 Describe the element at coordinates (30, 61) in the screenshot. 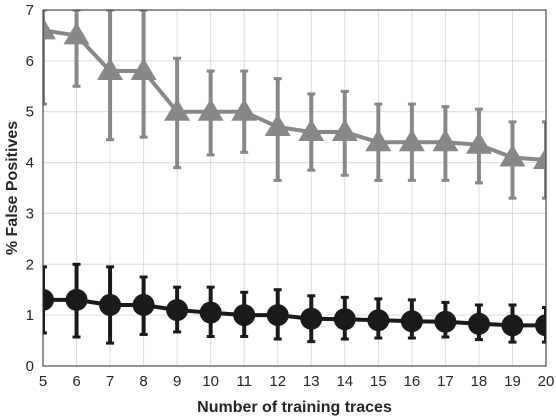

I see `y-tick-label: 6` at that location.